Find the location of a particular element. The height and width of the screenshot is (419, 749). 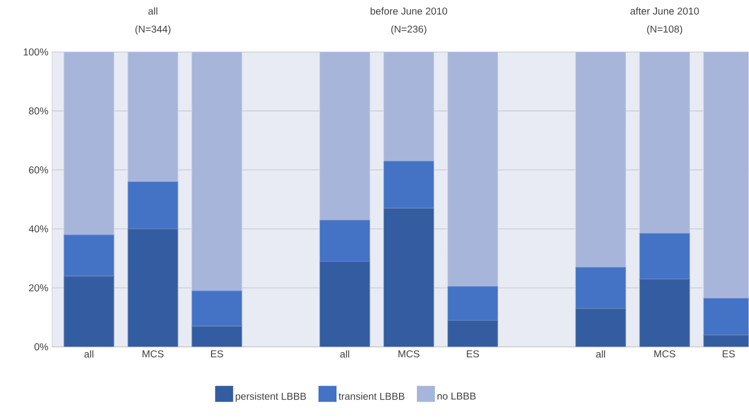

text: all is located at coordinates (153, 11).